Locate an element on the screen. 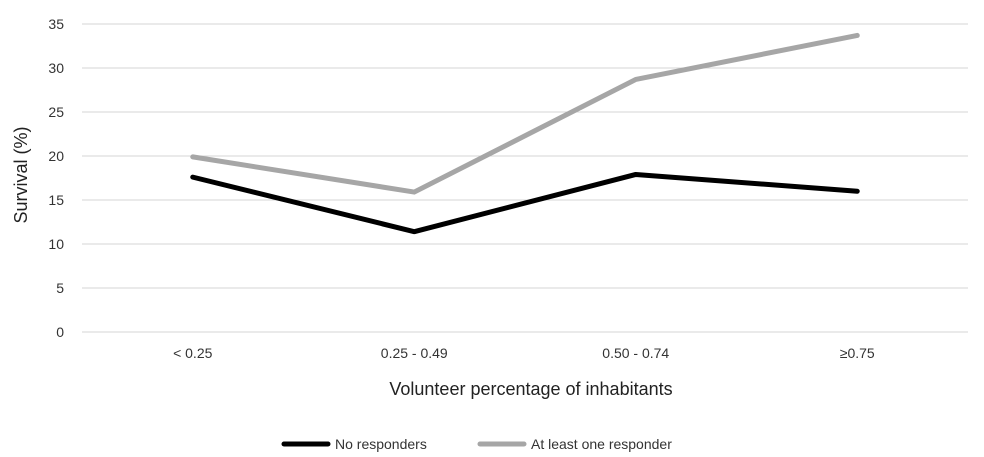  y-tick-label: 35 is located at coordinates (56, 24).